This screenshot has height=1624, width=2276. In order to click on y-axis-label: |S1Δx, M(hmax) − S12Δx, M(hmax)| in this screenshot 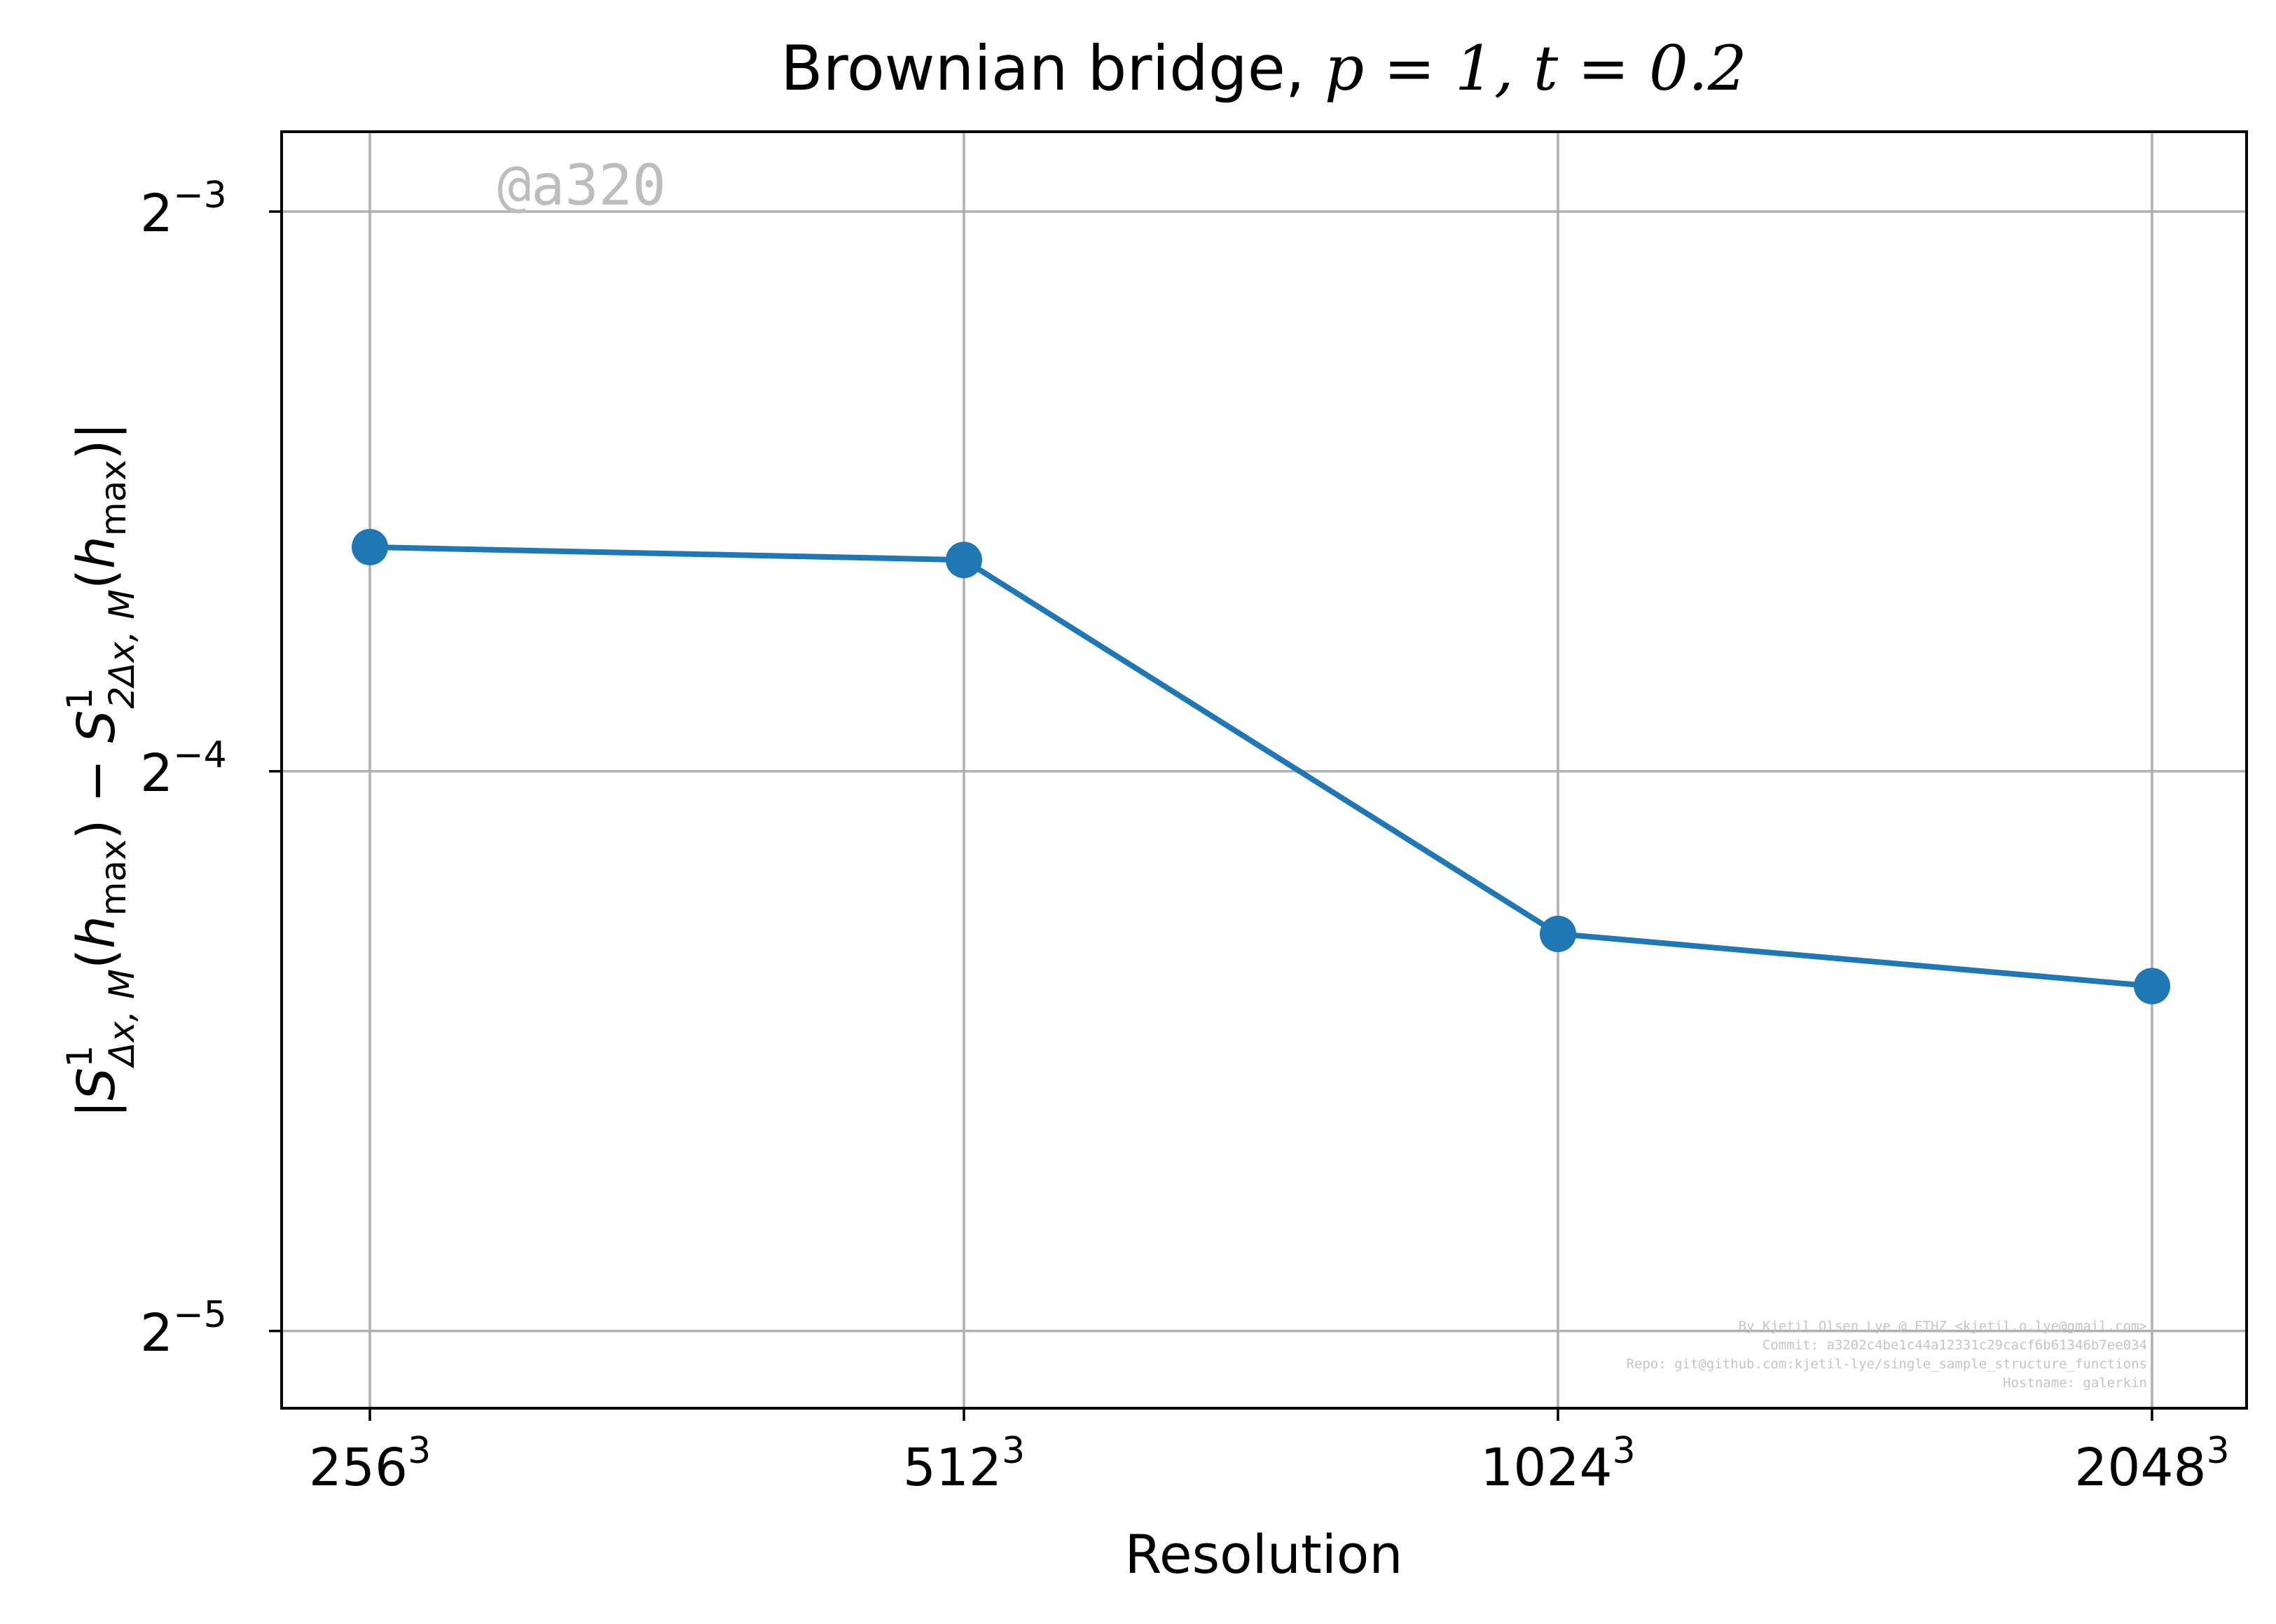, I will do `click(101, 770)`.